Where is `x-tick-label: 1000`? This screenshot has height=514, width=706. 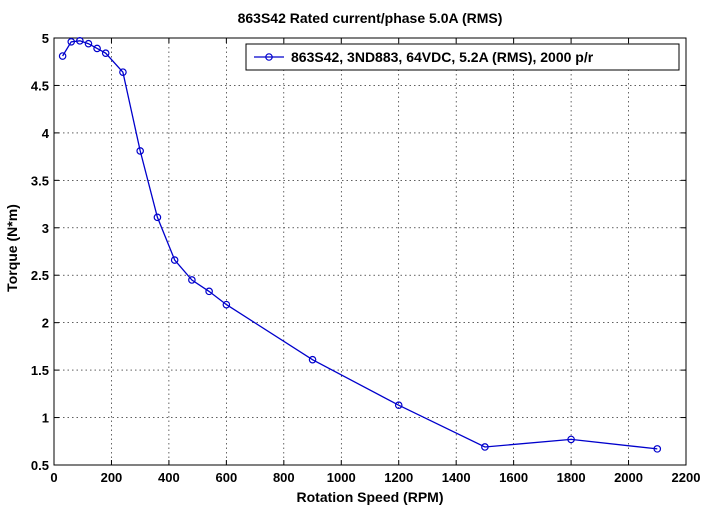
x-tick-label: 1000 is located at coordinates (341, 477).